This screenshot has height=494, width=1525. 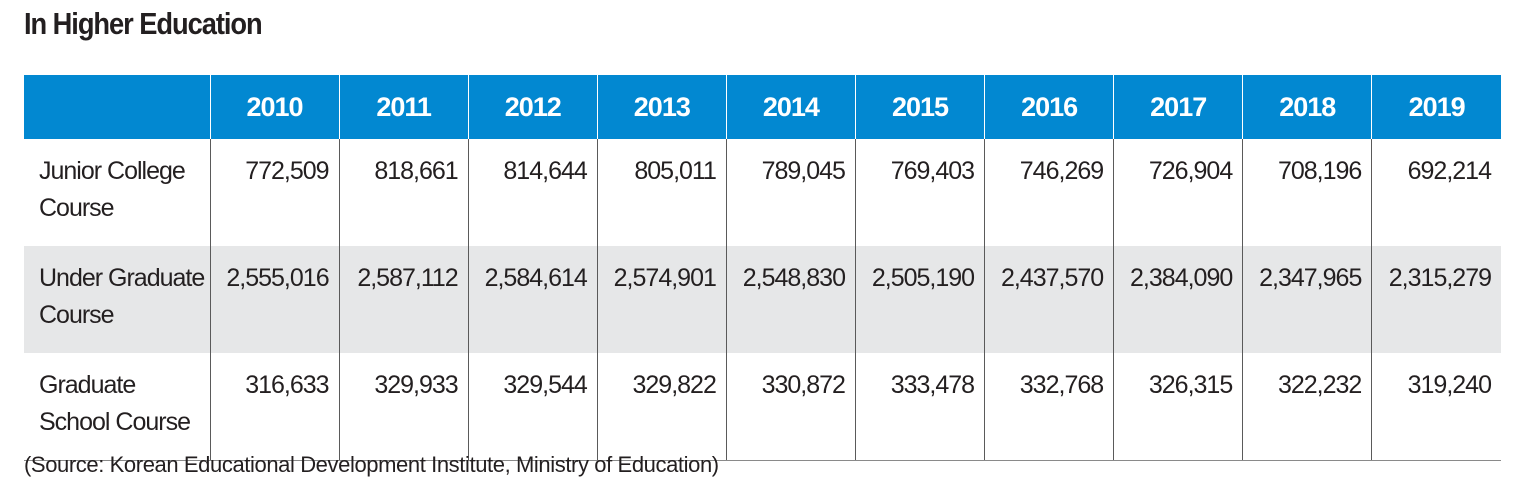 I want to click on header-year-2016: 2016, so click(x=1049, y=107).